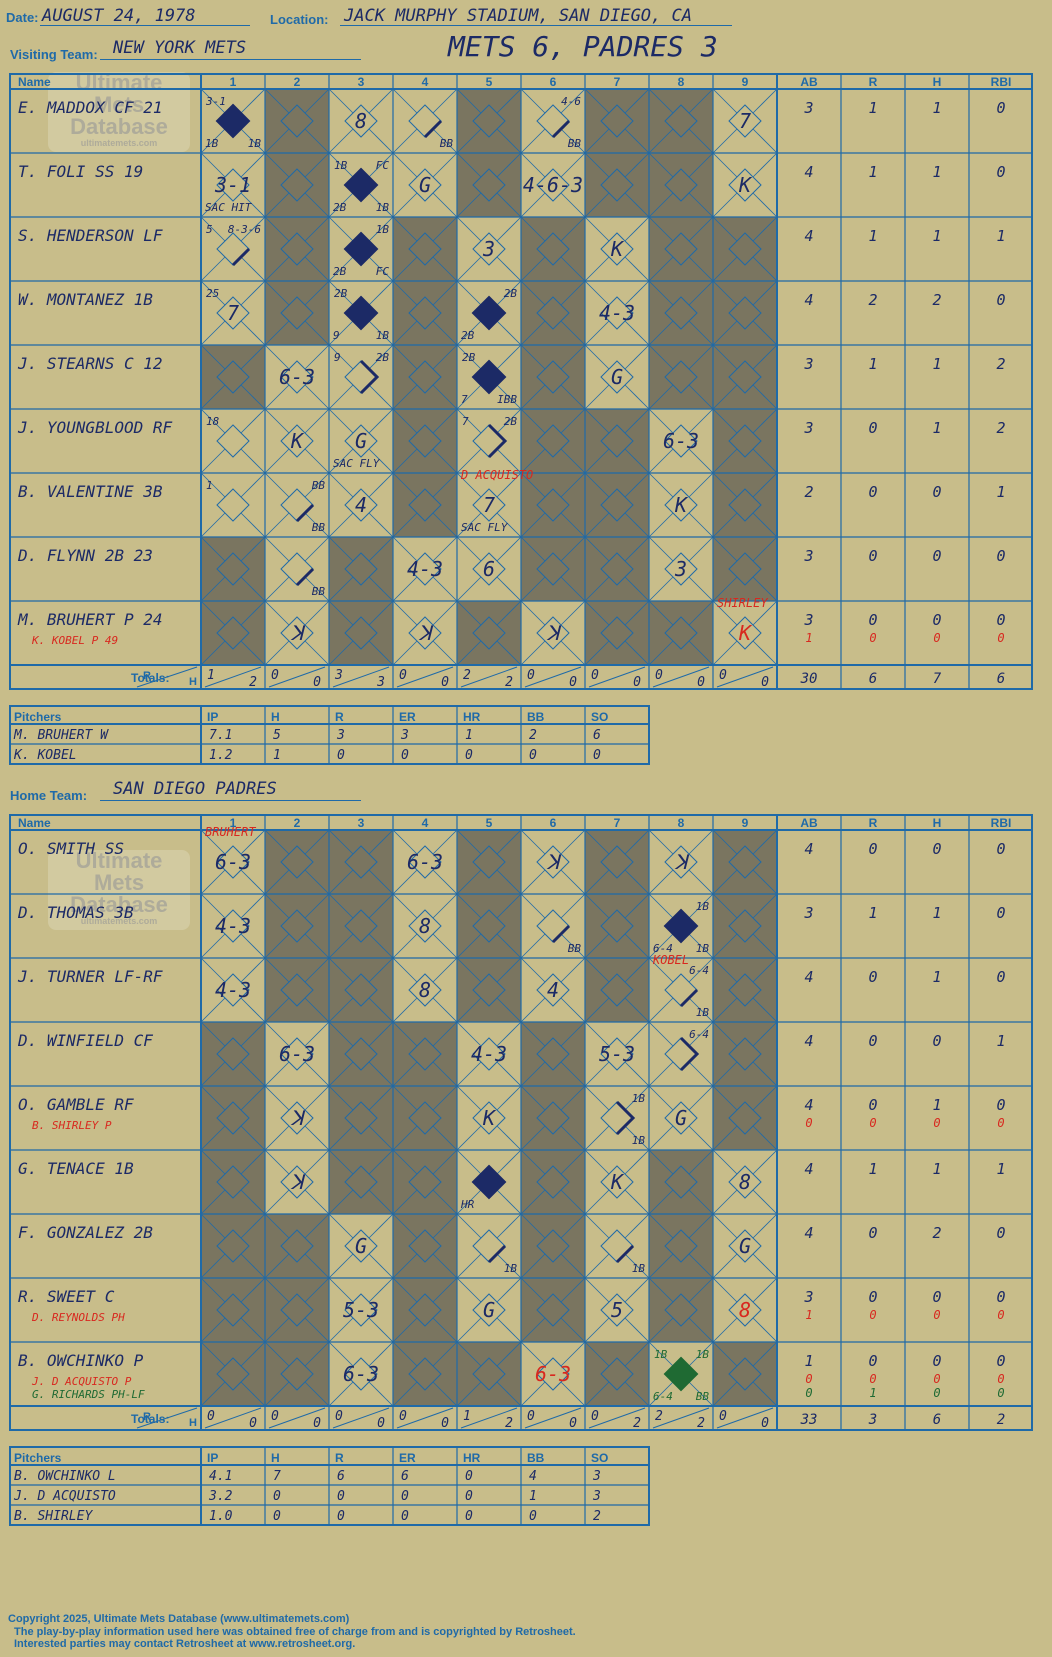 This screenshot has height=1657, width=1052. What do you see at coordinates (681, 505) in the screenshot?
I see `play-result: K` at bounding box center [681, 505].